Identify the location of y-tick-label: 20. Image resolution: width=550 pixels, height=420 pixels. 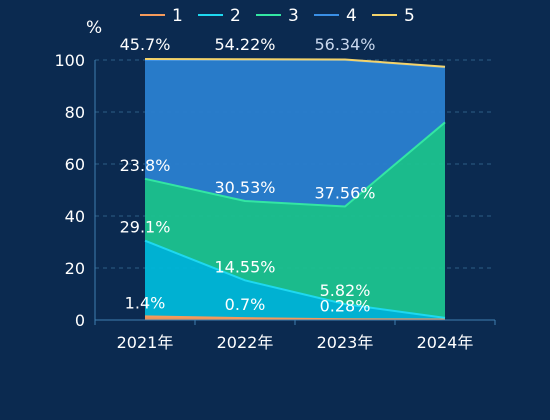
(75, 268).